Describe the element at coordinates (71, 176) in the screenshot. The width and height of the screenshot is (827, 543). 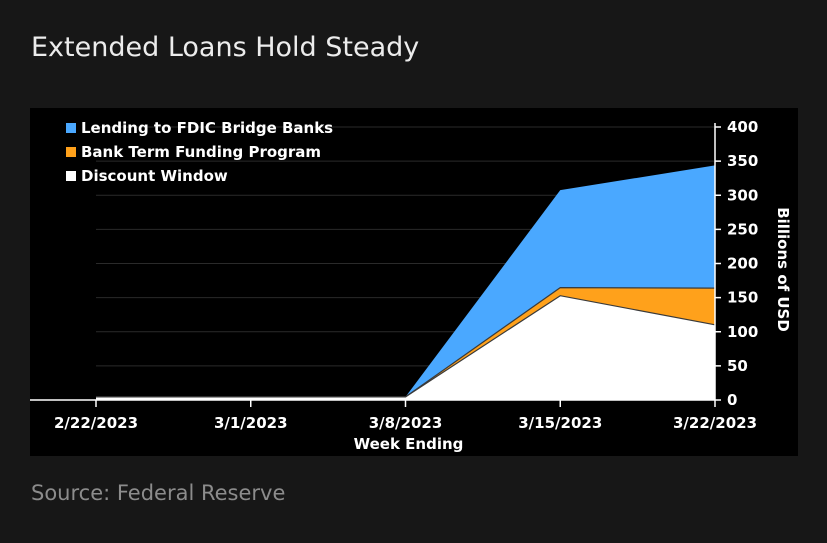
I see `legend-swatch-discount-window` at that location.